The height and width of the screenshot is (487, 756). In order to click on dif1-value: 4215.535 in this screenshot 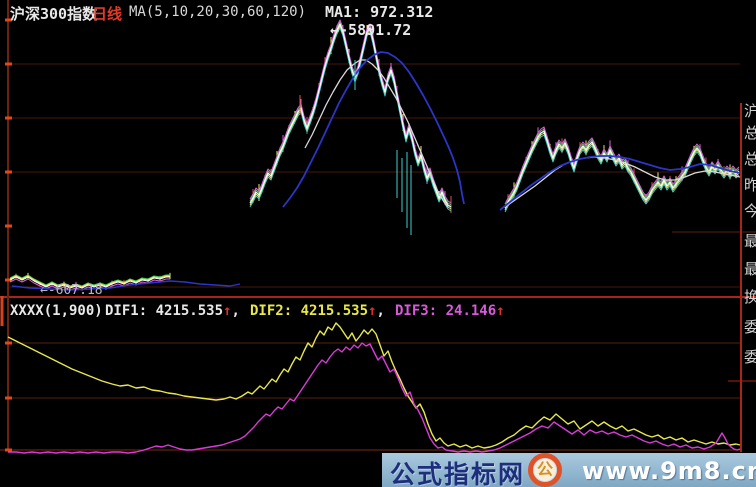, I will do `click(189, 311)`.